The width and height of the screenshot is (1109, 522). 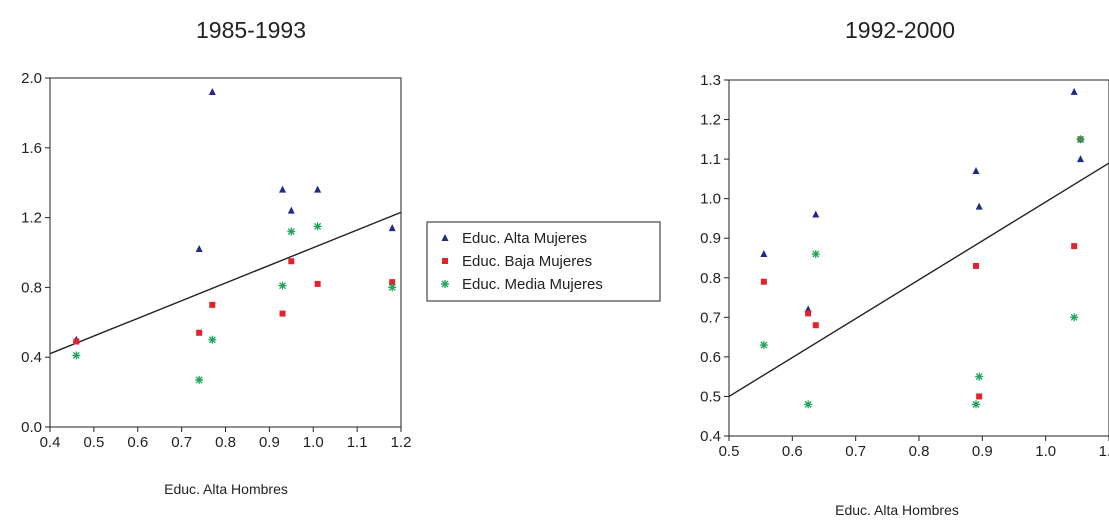 I want to click on fit-line, so click(x=225, y=283).